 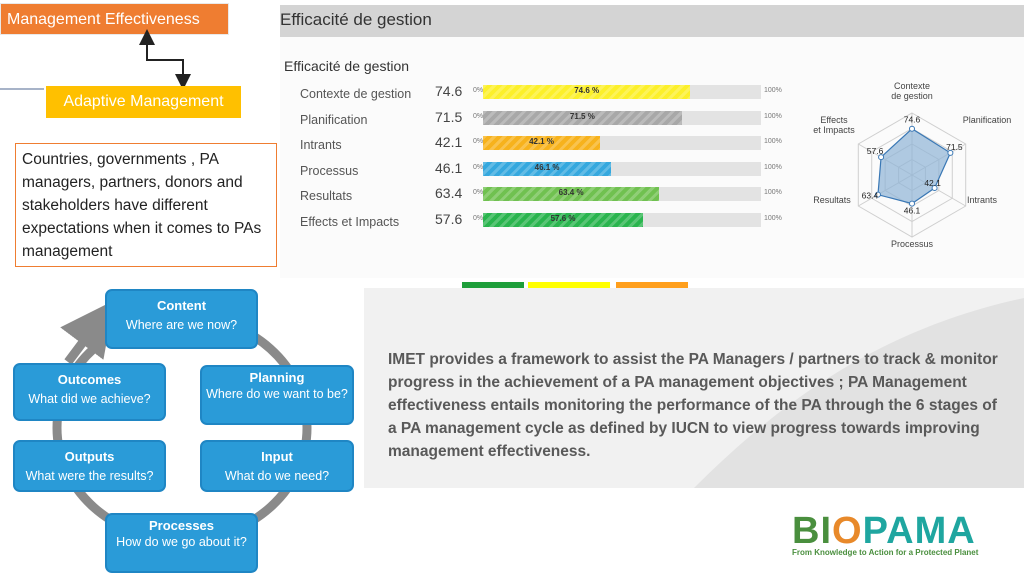 I want to click on cycle-planning: Planning Where do we want to be?, so click(x=277, y=395).